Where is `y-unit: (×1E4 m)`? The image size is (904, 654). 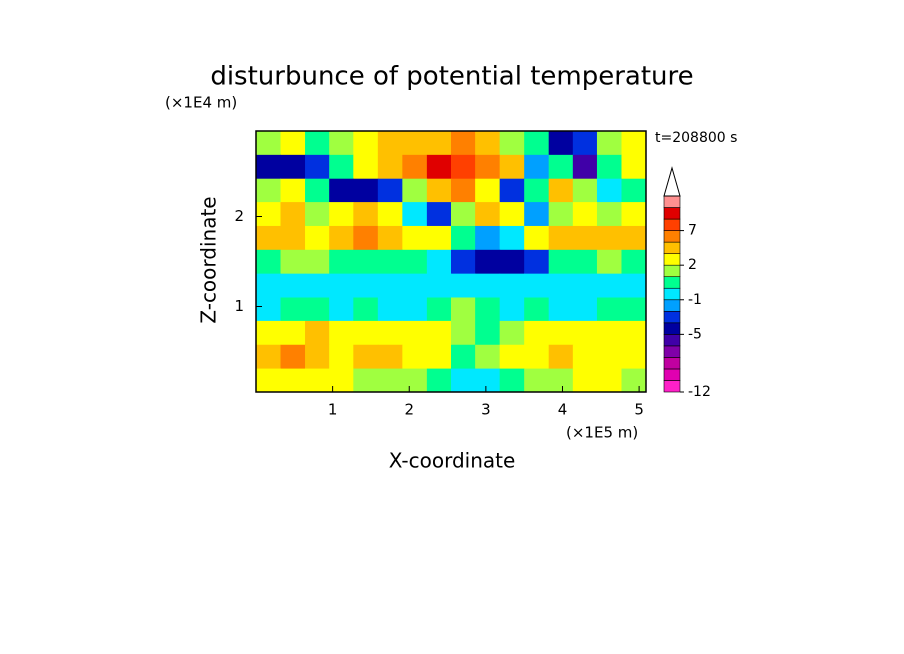 y-unit: (×1E4 m) is located at coordinates (201, 103).